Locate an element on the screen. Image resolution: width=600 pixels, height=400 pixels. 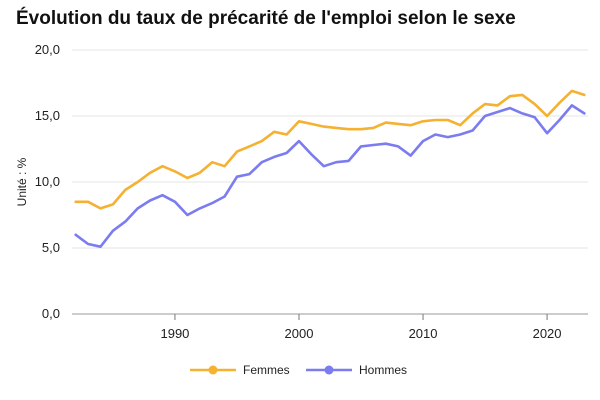
y-tick-label: 20,0 is located at coordinates (47, 49).